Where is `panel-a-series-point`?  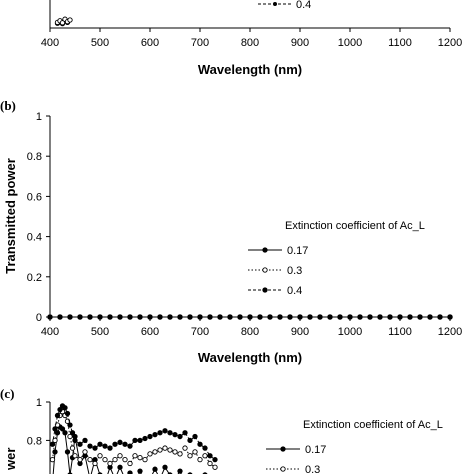
panel-a-series-point is located at coordinates (62, 23).